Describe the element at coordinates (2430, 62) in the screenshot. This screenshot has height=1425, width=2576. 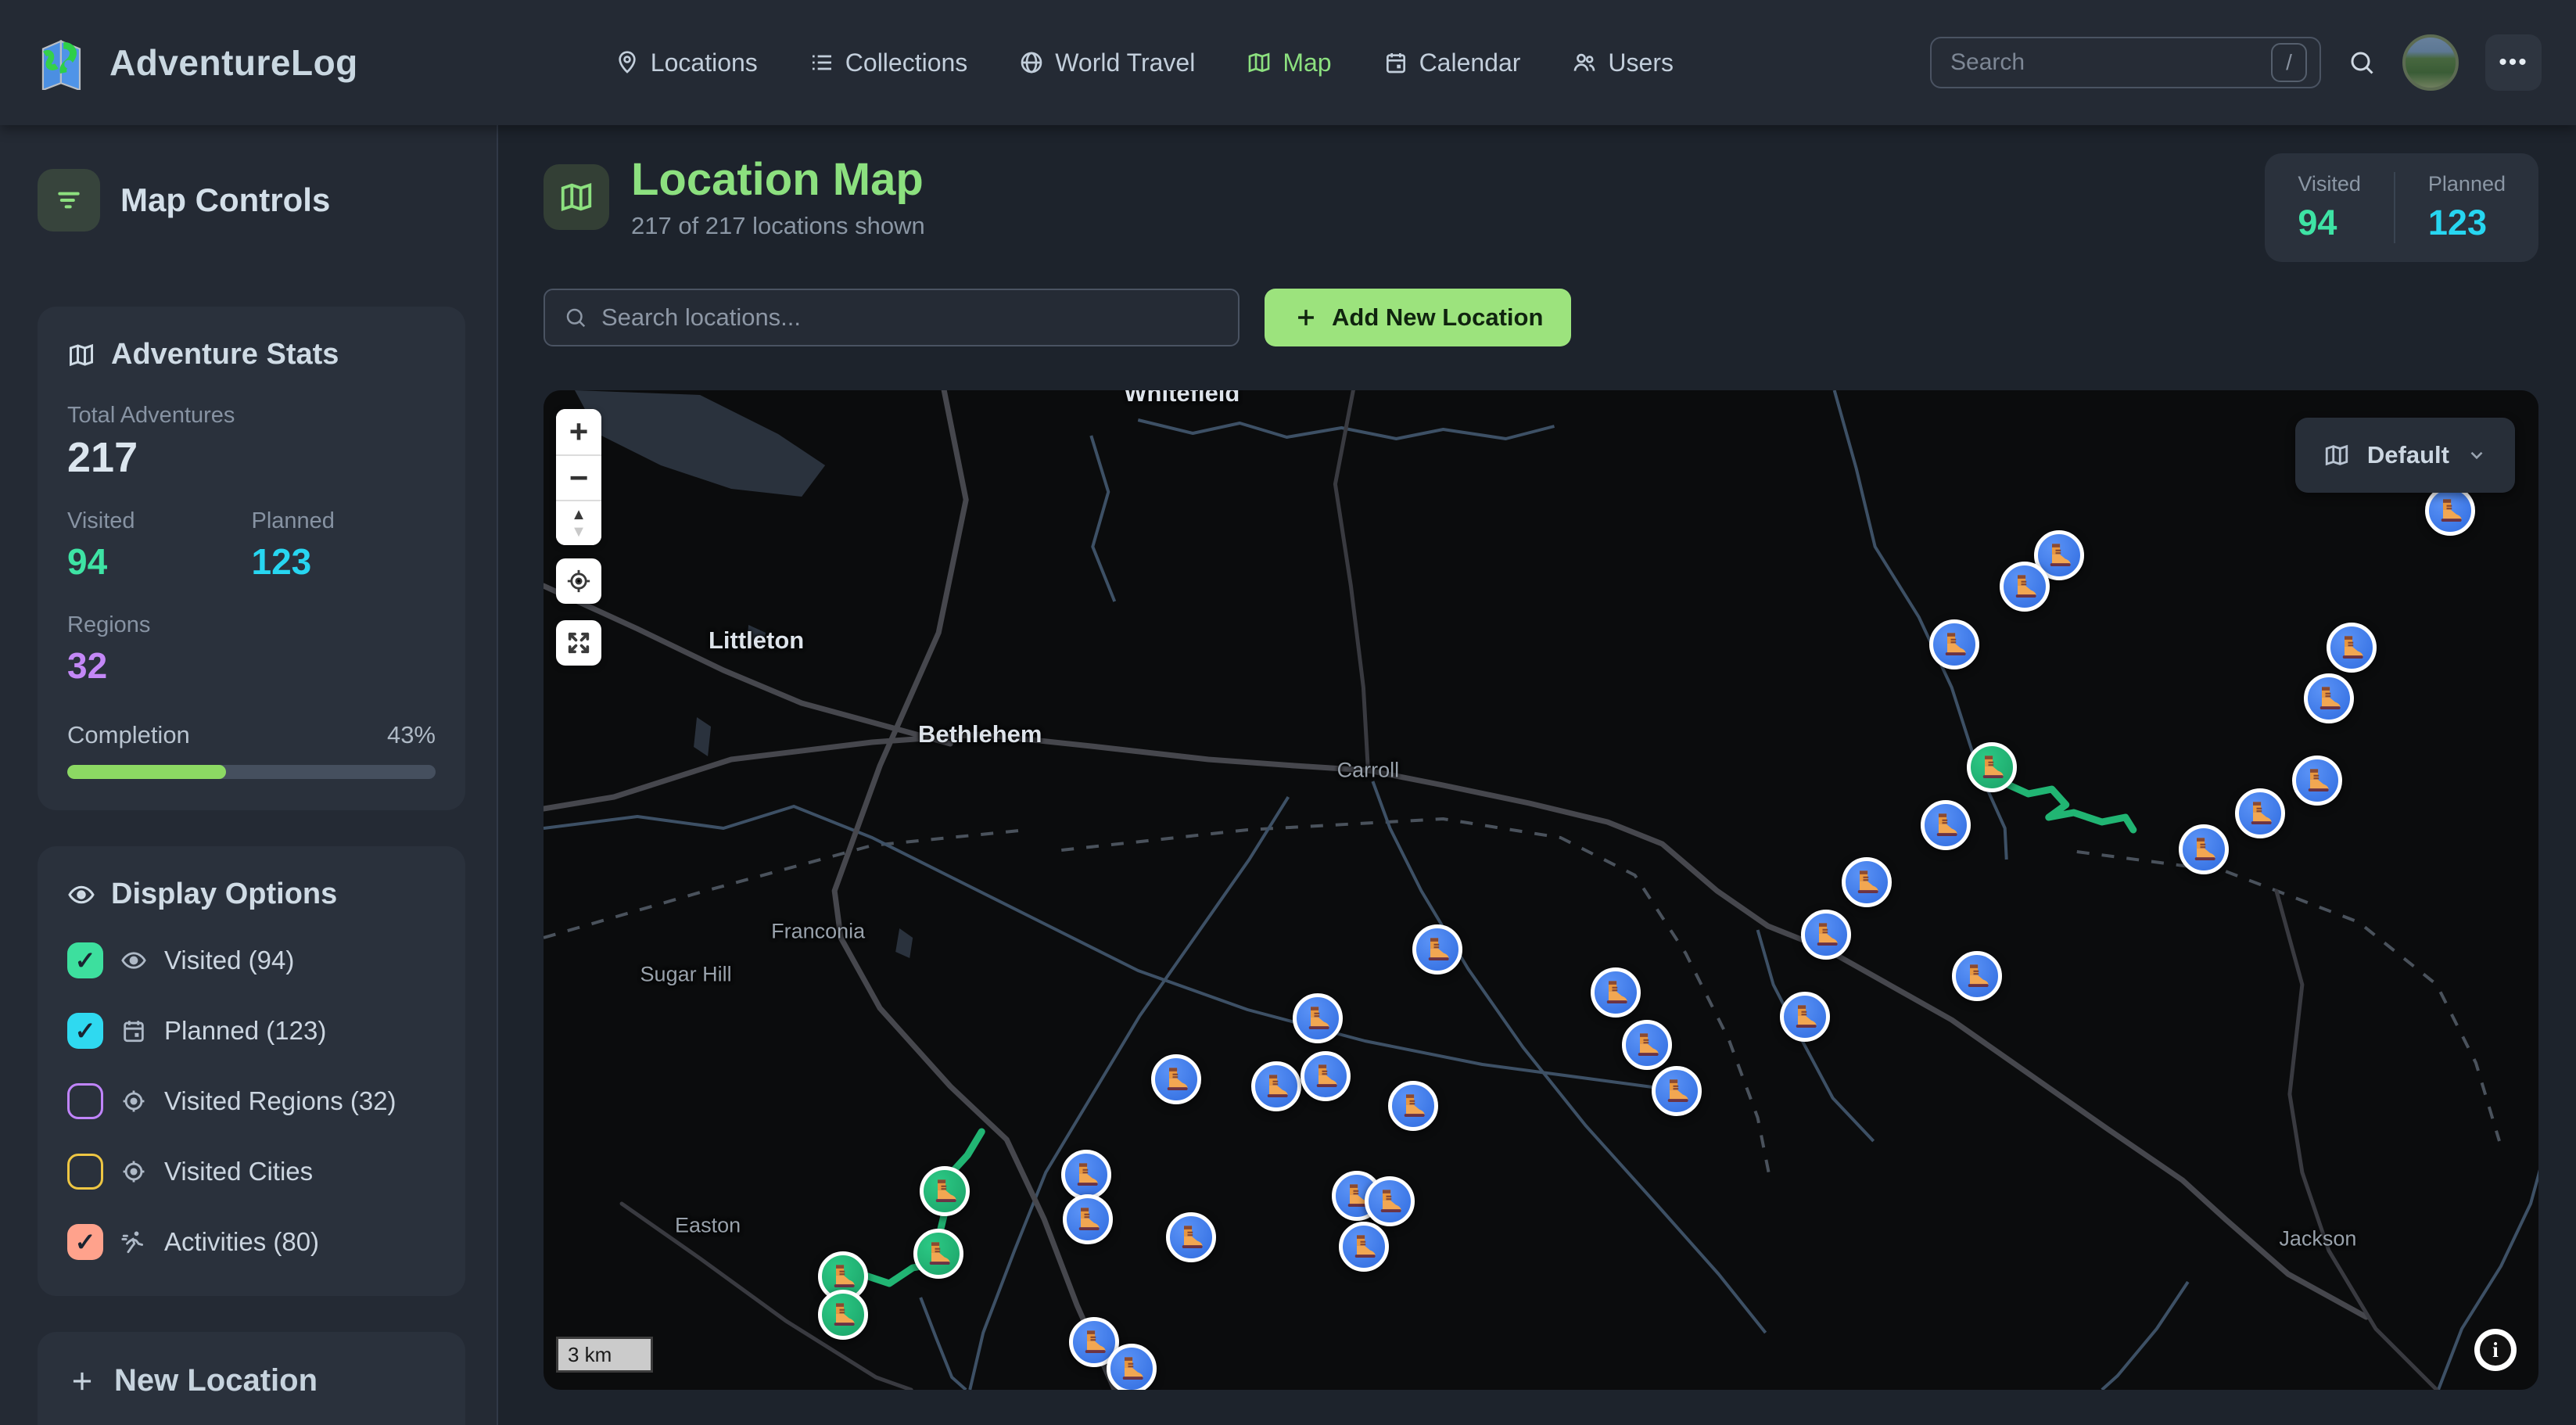
I see `user-avatar` at that location.